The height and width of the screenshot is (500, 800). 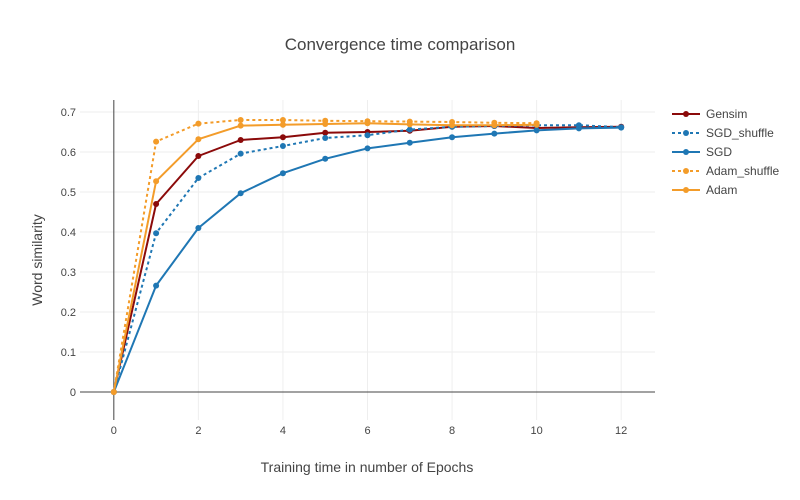 What do you see at coordinates (742, 171) in the screenshot?
I see `legend-label: Adam_shuffle` at bounding box center [742, 171].